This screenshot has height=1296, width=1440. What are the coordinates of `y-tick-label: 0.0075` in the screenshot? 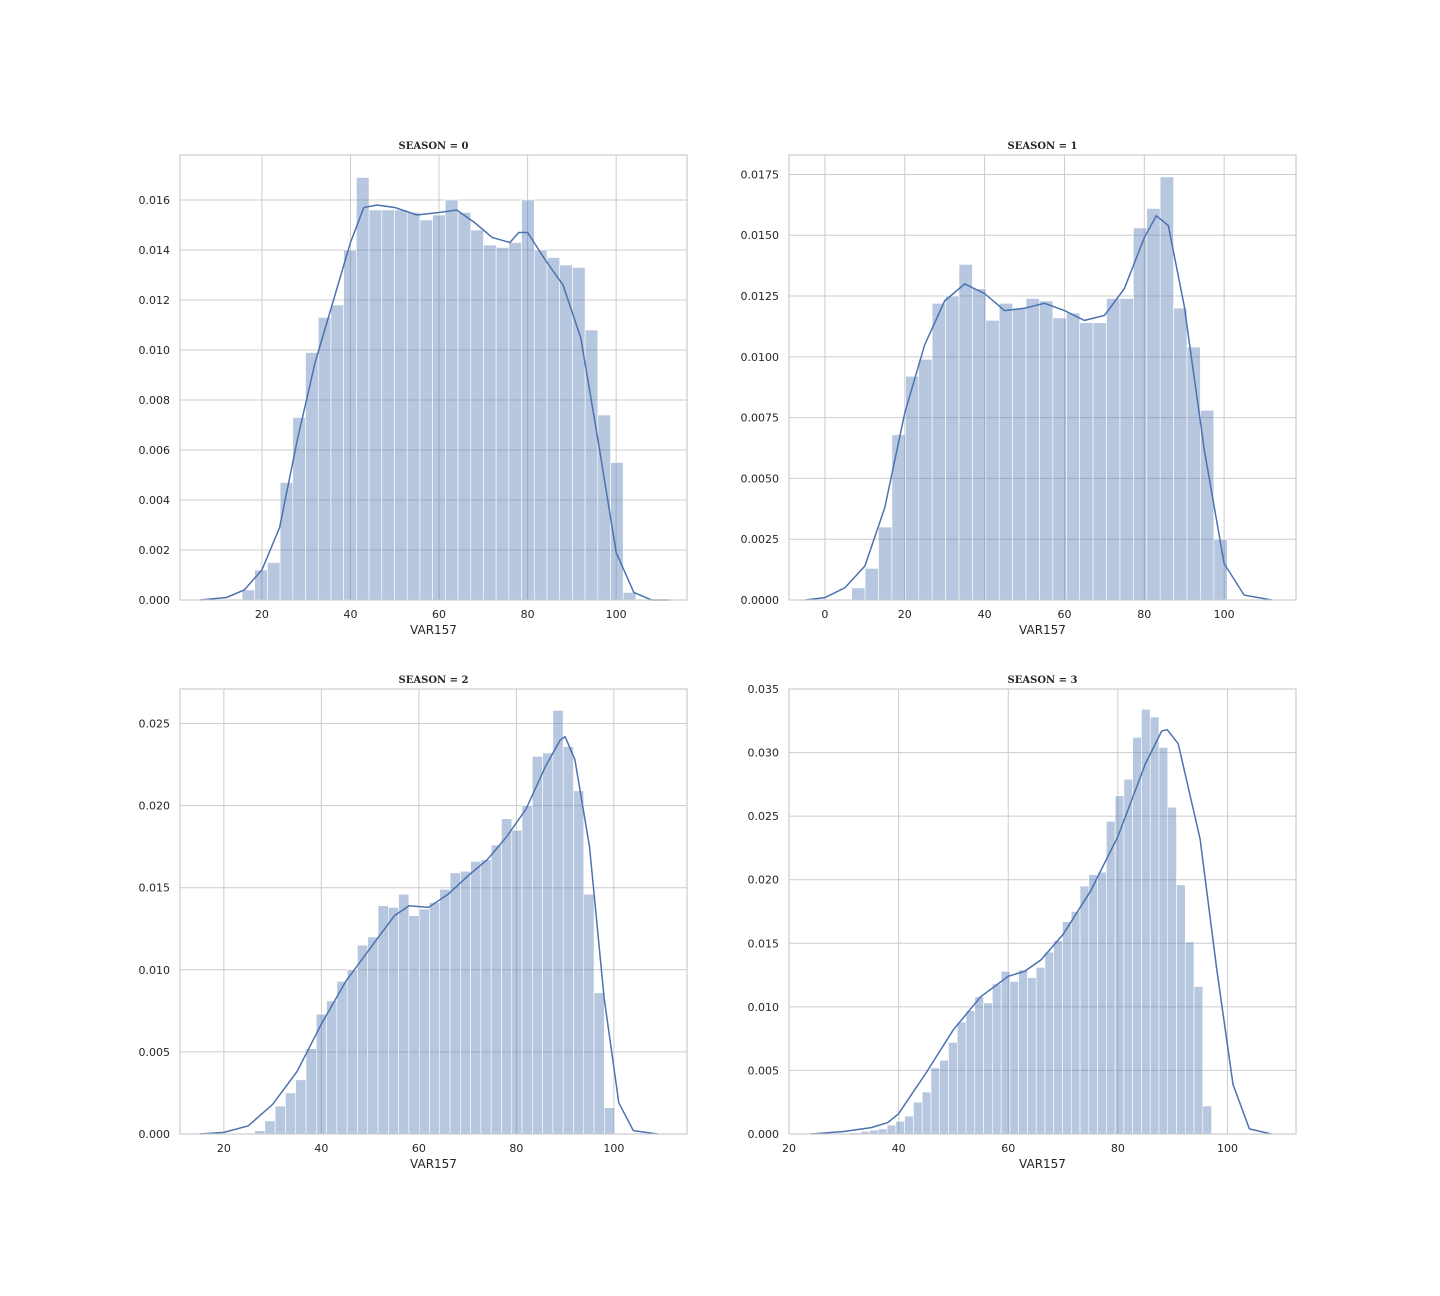 It's located at (760, 418).